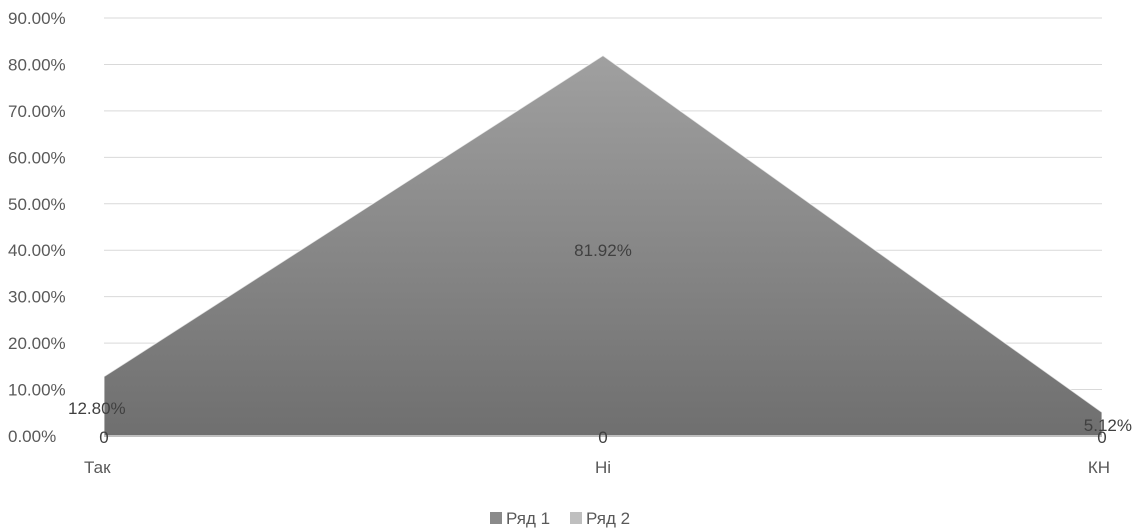 This screenshot has height=530, width=1136. I want to click on data-label-series-1: 81.92%, so click(603, 250).